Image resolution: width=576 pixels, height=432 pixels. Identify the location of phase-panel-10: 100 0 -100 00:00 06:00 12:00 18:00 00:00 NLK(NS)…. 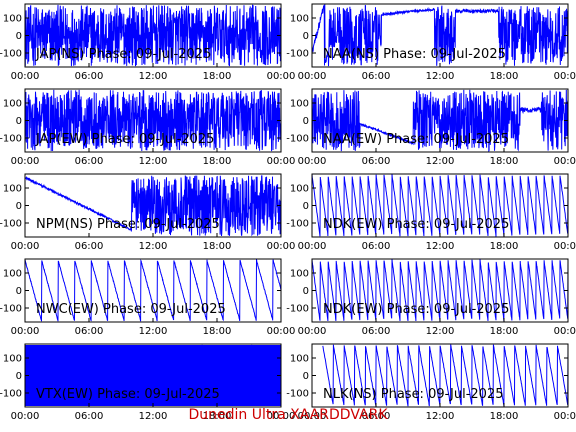
(431, 382).